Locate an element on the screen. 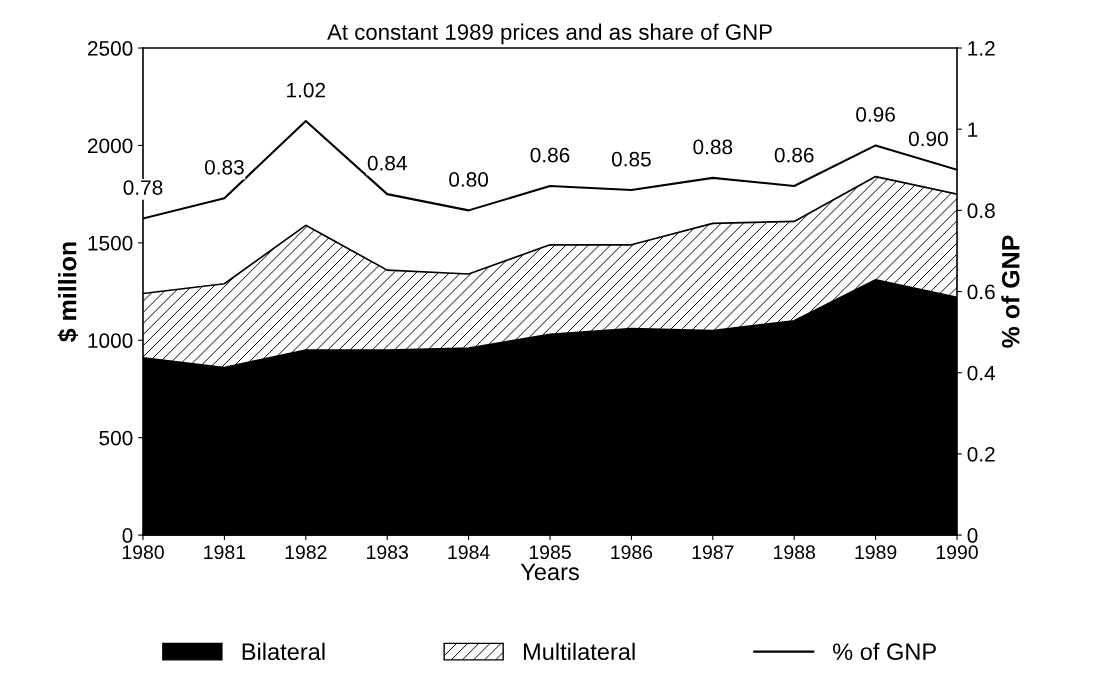 This screenshot has width=1100, height=686. y-tick-label: 2500 is located at coordinates (110, 48).